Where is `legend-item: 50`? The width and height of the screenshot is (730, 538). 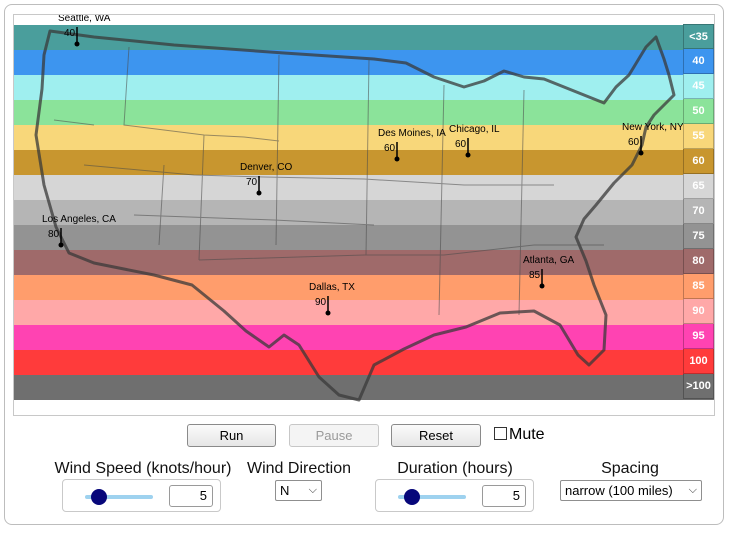
legend-item: 50 is located at coordinates (698, 111).